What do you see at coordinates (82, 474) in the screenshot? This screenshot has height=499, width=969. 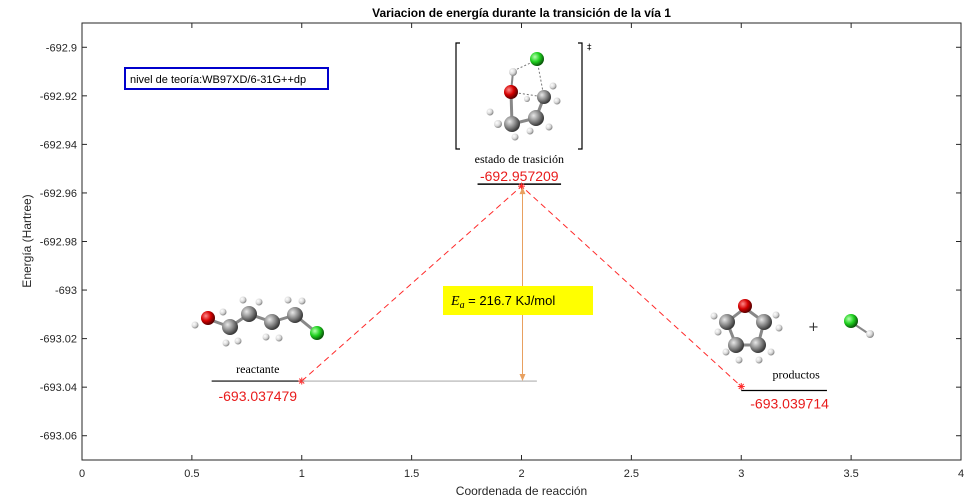 I see `x-tick-label: 0` at bounding box center [82, 474].